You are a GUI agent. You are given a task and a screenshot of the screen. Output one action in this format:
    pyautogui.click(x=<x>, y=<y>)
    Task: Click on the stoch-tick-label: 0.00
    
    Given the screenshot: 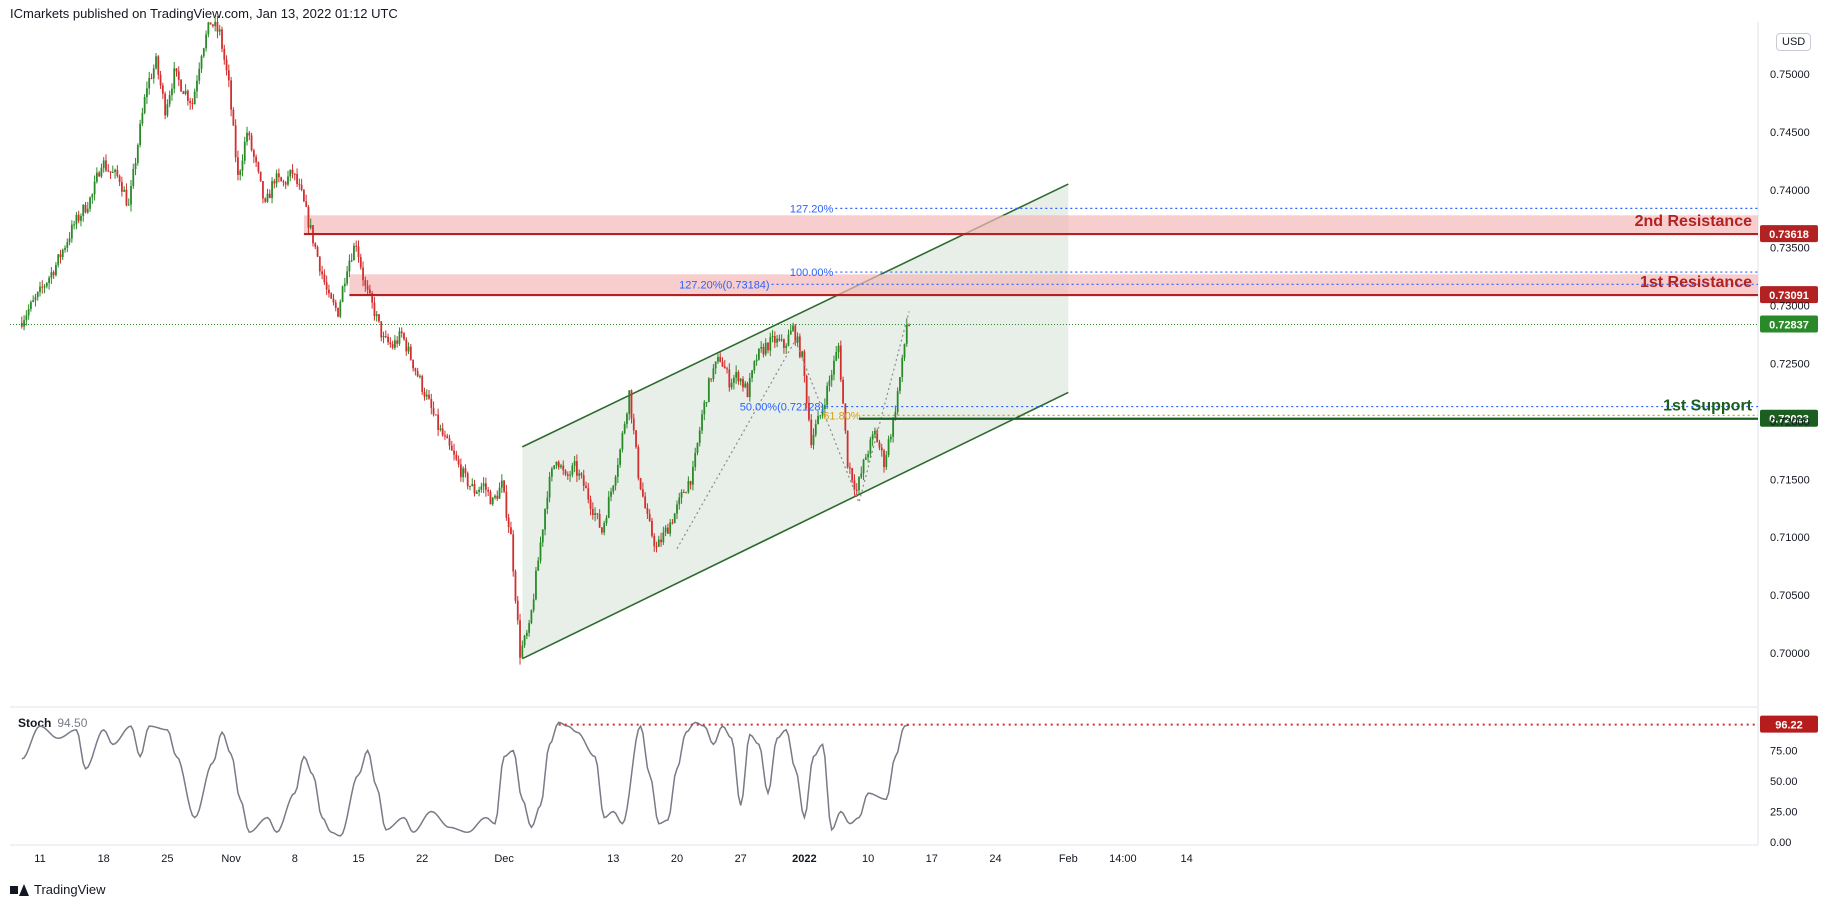 What is the action you would take?
    pyautogui.click(x=1780, y=843)
    